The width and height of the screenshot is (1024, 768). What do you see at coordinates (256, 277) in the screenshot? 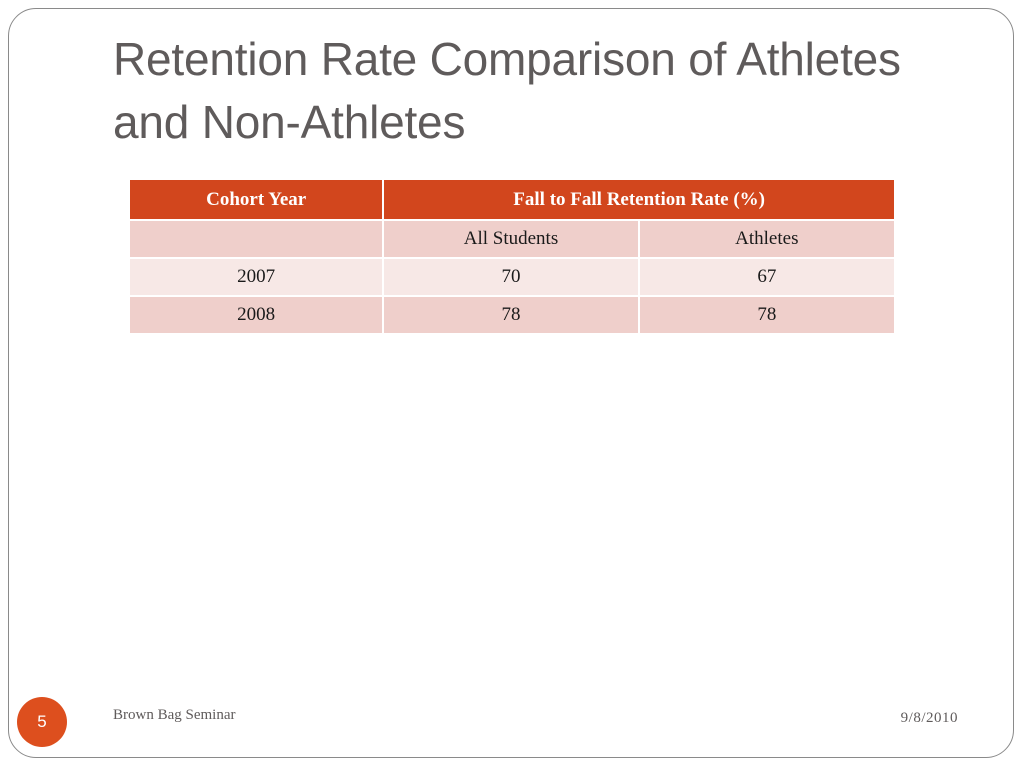
I see `cell-year: 2007` at bounding box center [256, 277].